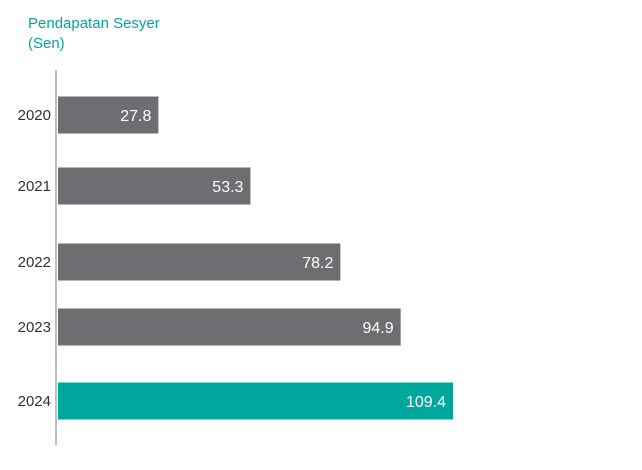 This screenshot has height=470, width=642. Describe the element at coordinates (227, 187) in the screenshot. I see `value-label-2021: 53.3` at that location.